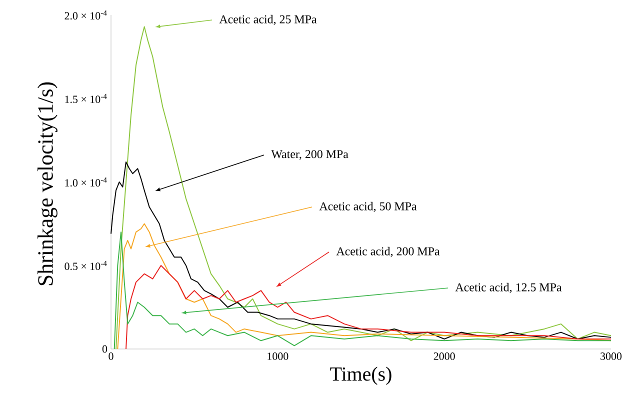  Describe the element at coordinates (278, 356) in the screenshot. I see `x-tick-label: 1000` at that location.